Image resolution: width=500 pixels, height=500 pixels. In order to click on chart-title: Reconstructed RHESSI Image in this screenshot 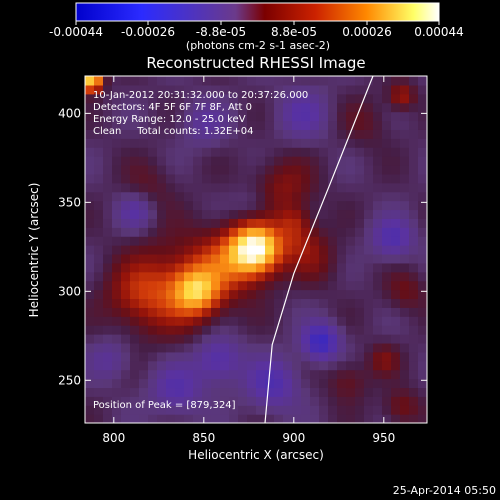, I will do `click(255, 63)`.